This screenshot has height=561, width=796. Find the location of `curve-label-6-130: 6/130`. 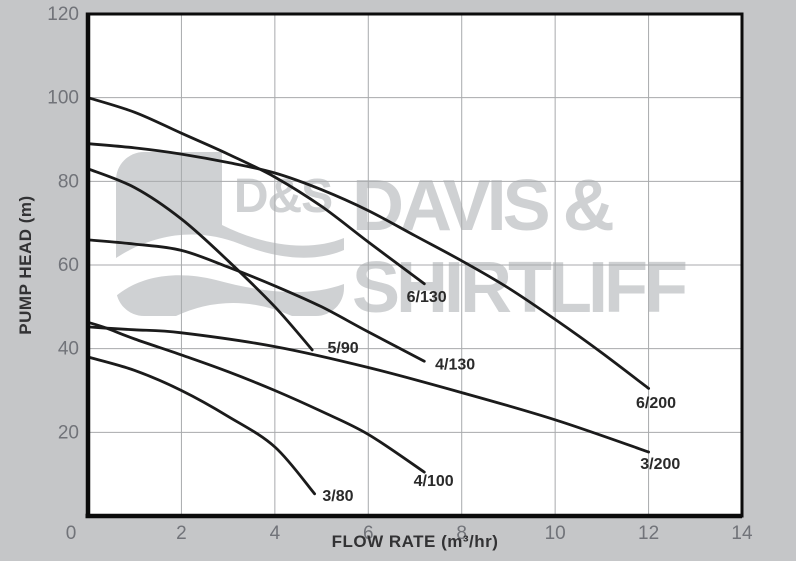

curve-label-6-130: 6/130 is located at coordinates (427, 297).